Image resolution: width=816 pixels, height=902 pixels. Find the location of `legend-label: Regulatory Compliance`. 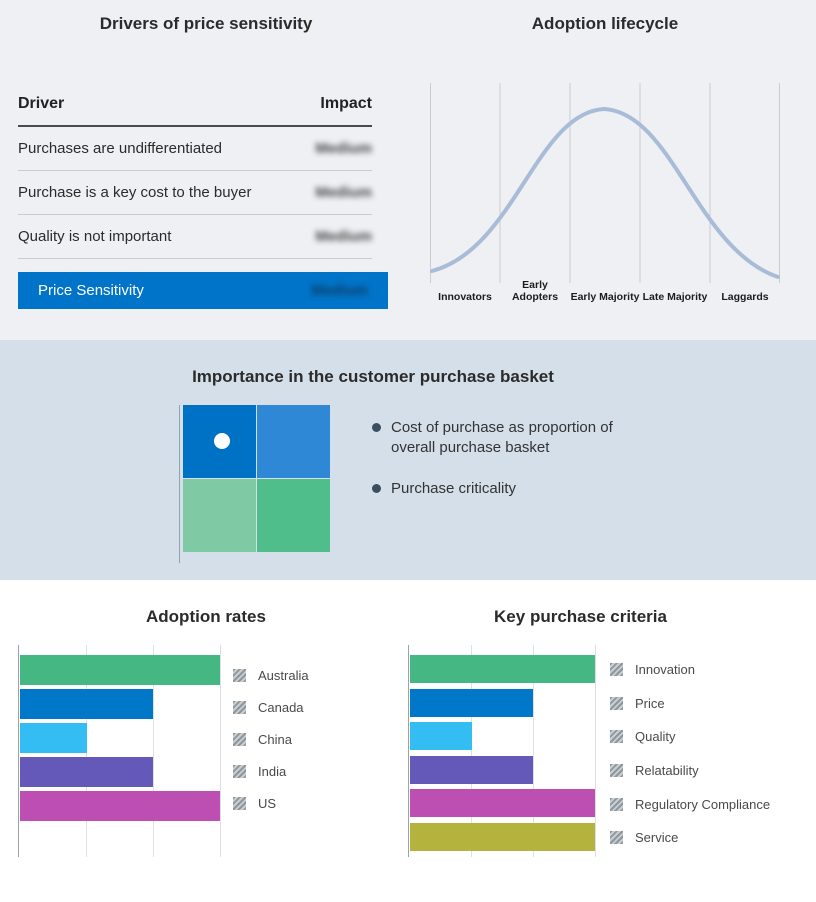

legend-label: Regulatory Compliance is located at coordinates (703, 804).